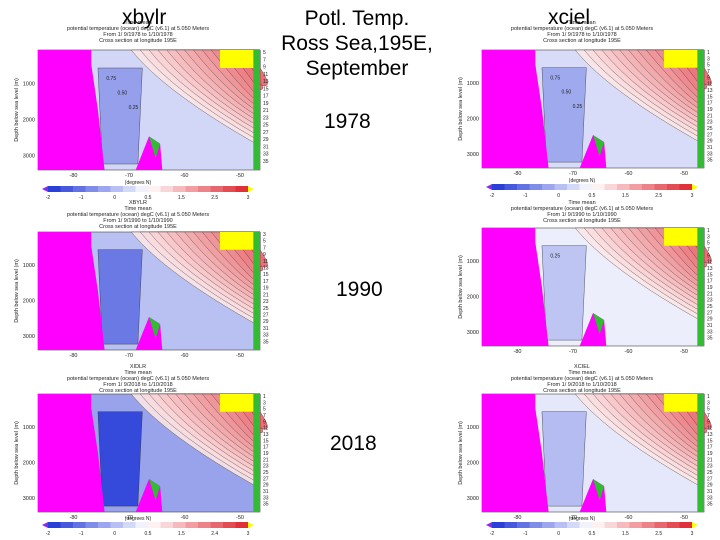 The height and width of the screenshot is (540, 720). I want to click on contour-level-label: 3, so click(264, 235).